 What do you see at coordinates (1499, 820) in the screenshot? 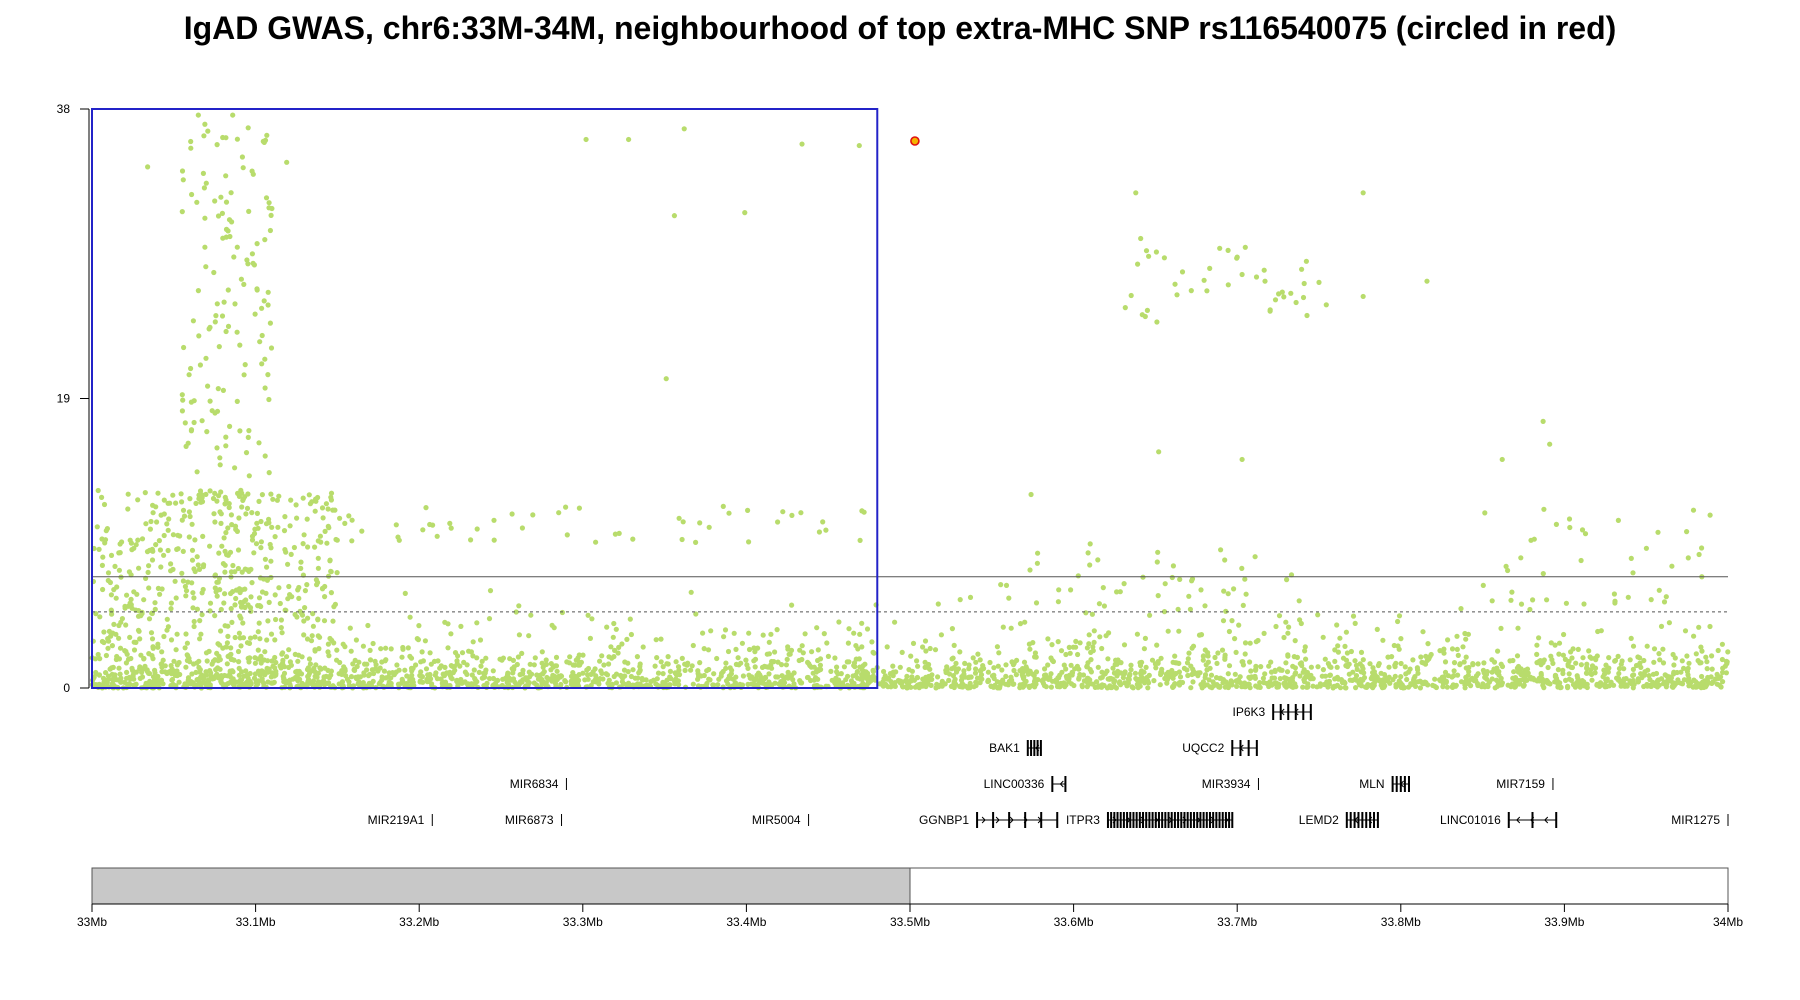
I see `gene-linc01016: LINC01016` at bounding box center [1499, 820].